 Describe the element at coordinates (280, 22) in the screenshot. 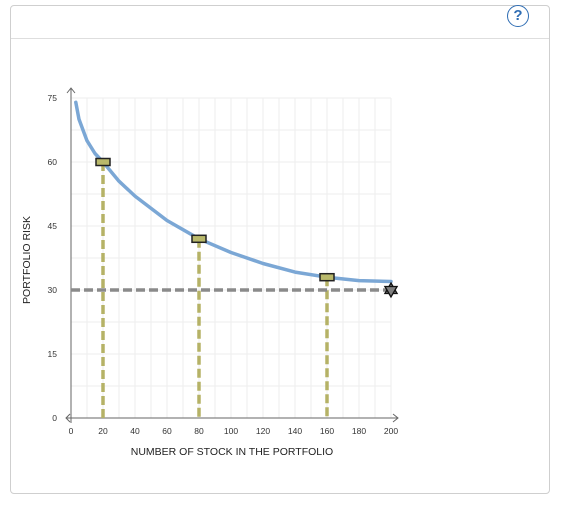

I see `panel-header` at that location.